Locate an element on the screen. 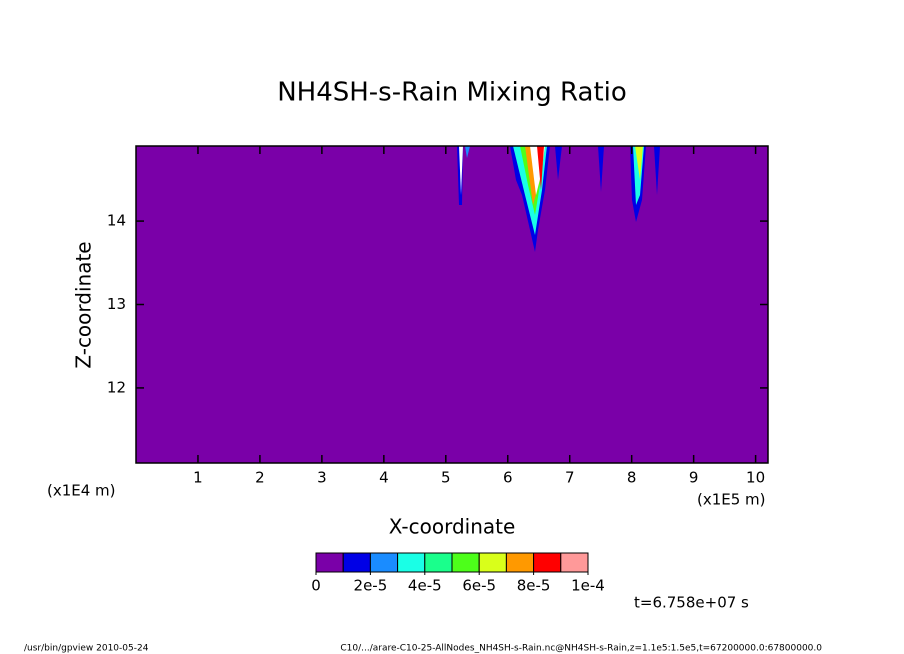  x-unit-left: (x1E4 m) is located at coordinates (81, 491).